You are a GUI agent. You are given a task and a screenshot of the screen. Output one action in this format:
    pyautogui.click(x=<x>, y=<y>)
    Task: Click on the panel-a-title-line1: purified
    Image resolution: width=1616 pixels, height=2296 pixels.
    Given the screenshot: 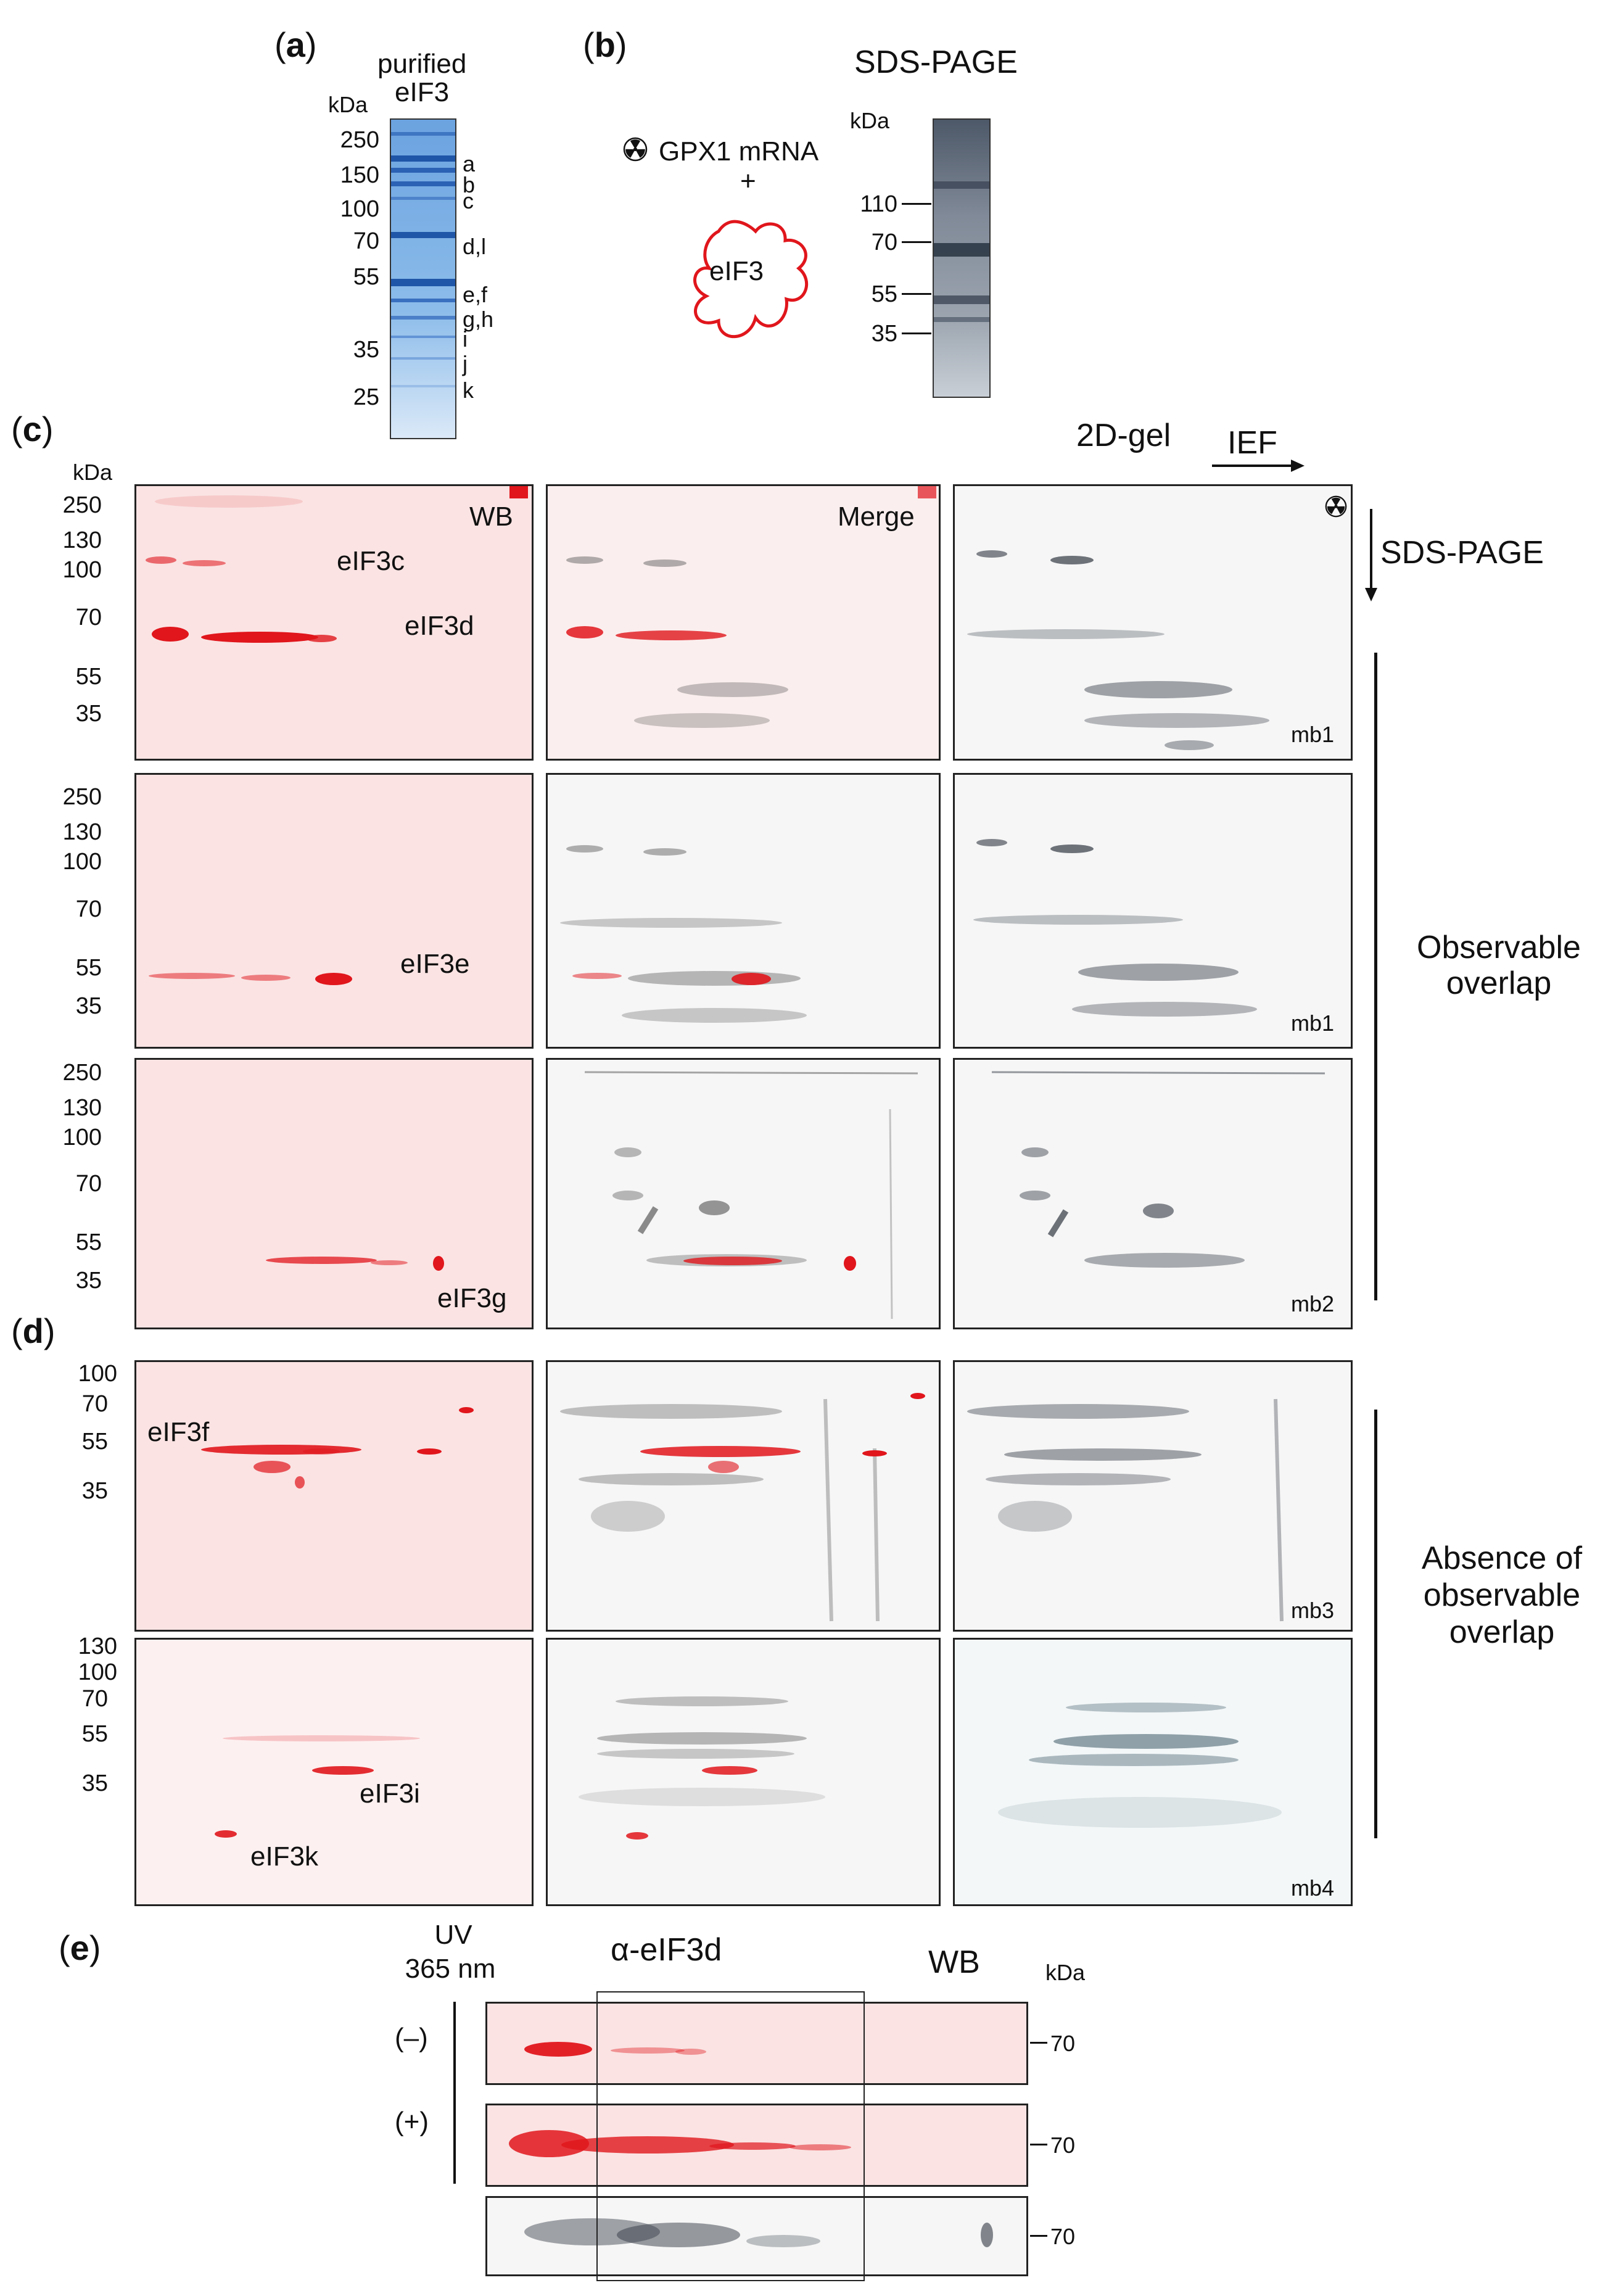 What is the action you would take?
    pyautogui.click(x=422, y=64)
    